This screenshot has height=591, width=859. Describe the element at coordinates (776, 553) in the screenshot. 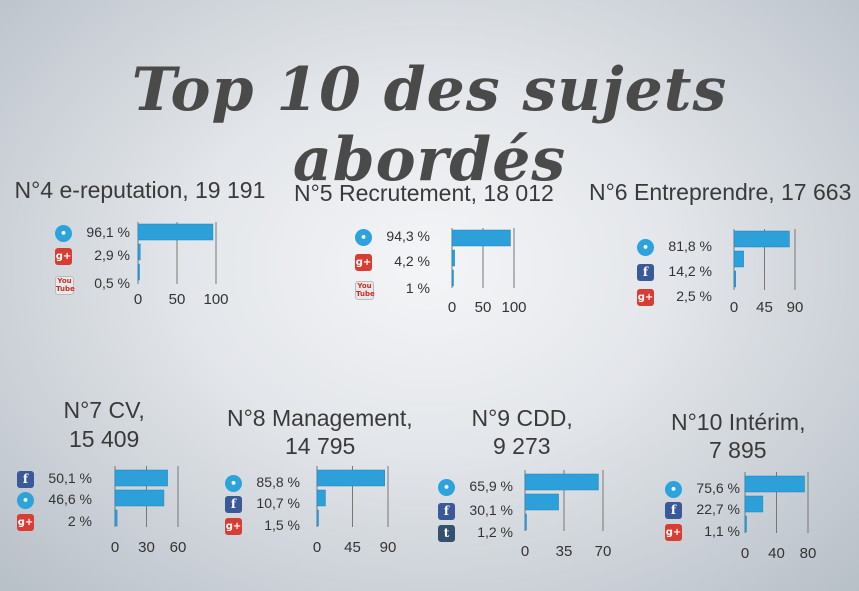

I see `x-tick-label: 40` at that location.